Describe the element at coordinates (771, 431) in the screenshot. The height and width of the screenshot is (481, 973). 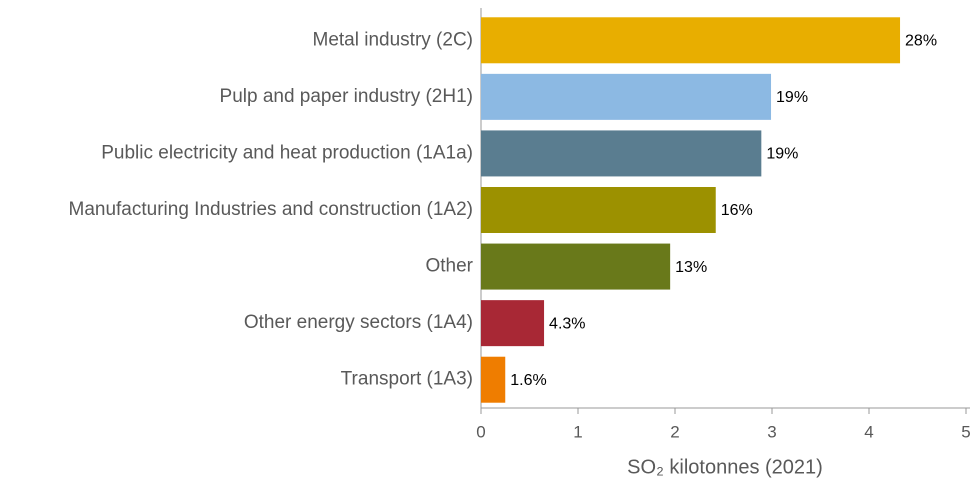
I see `x-tick-label: 3` at that location.